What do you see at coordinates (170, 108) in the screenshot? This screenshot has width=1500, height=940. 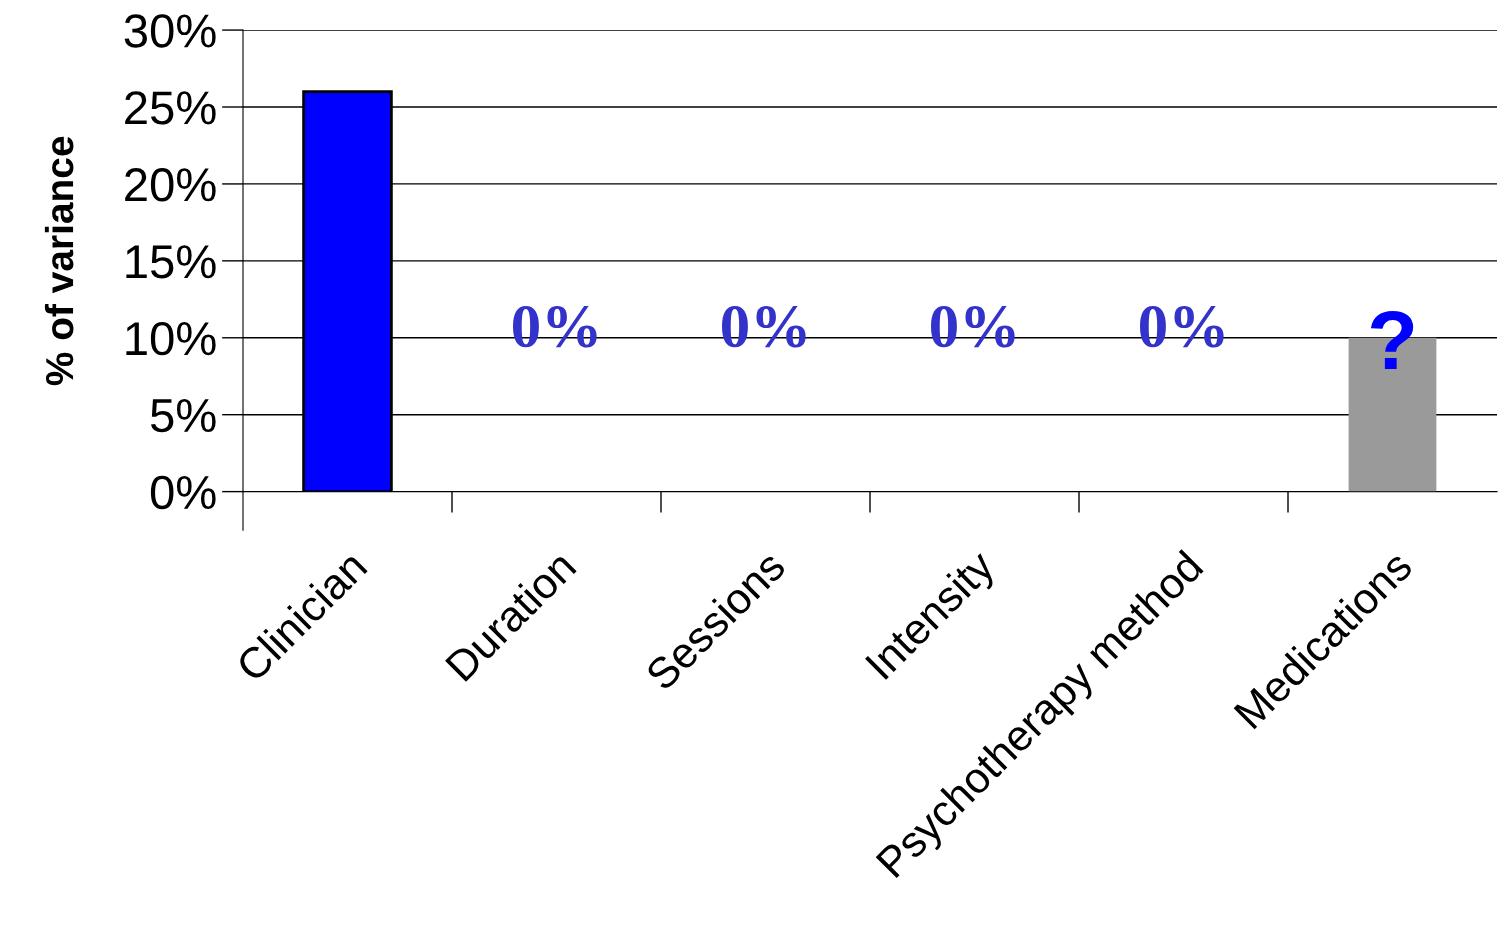 I see `y-tick-label: 25%` at bounding box center [170, 108].